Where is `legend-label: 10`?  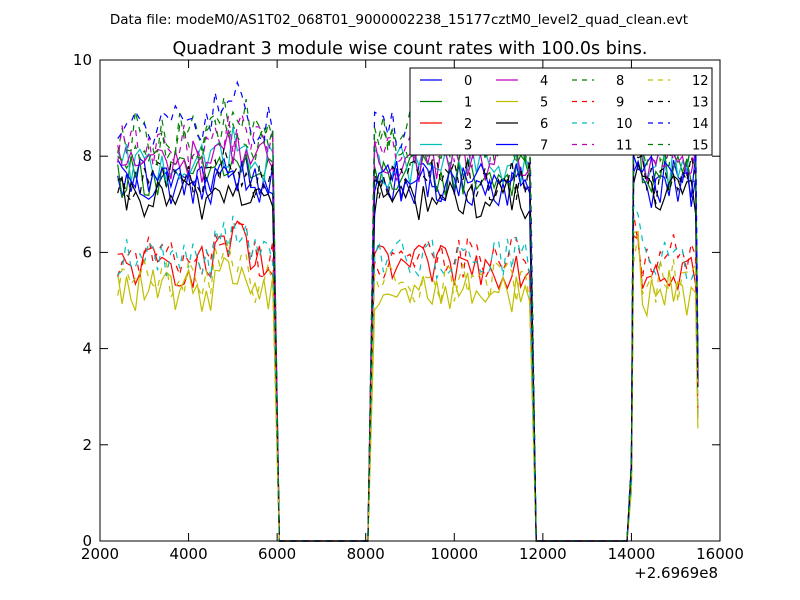 legend-label: 10 is located at coordinates (624, 124).